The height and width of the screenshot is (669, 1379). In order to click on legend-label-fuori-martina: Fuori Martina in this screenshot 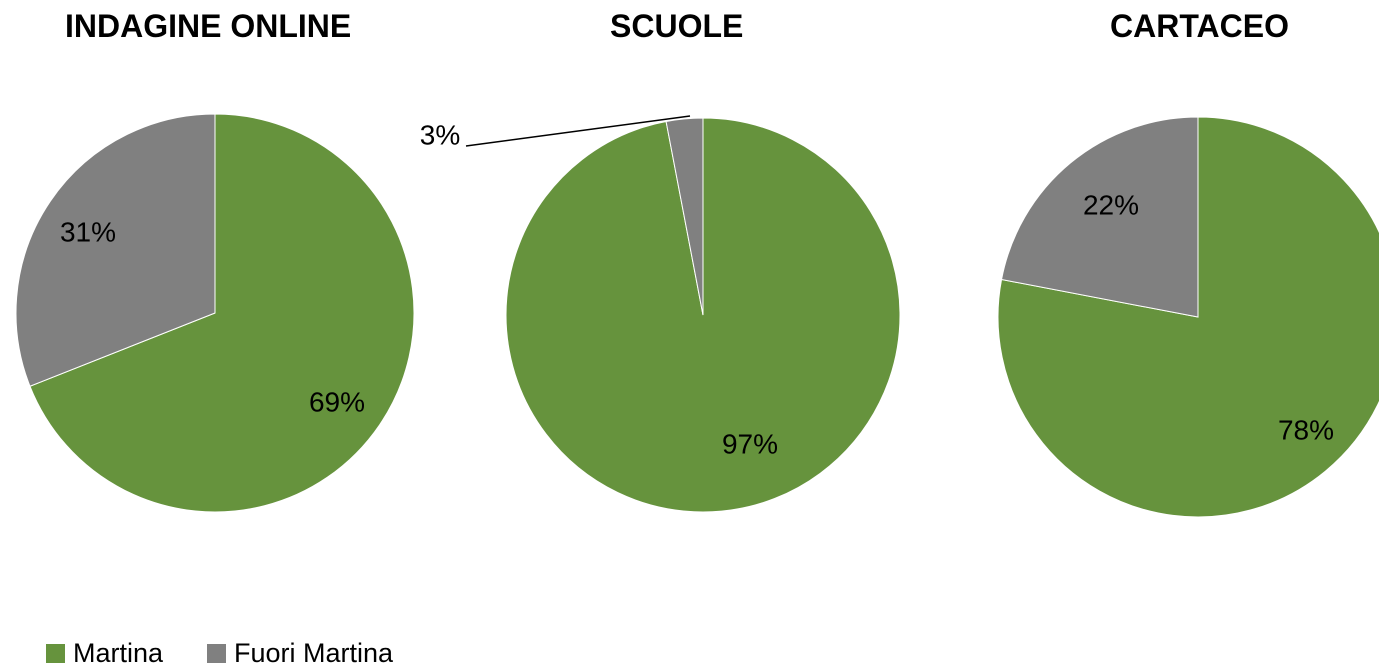, I will do `click(314, 653)`.